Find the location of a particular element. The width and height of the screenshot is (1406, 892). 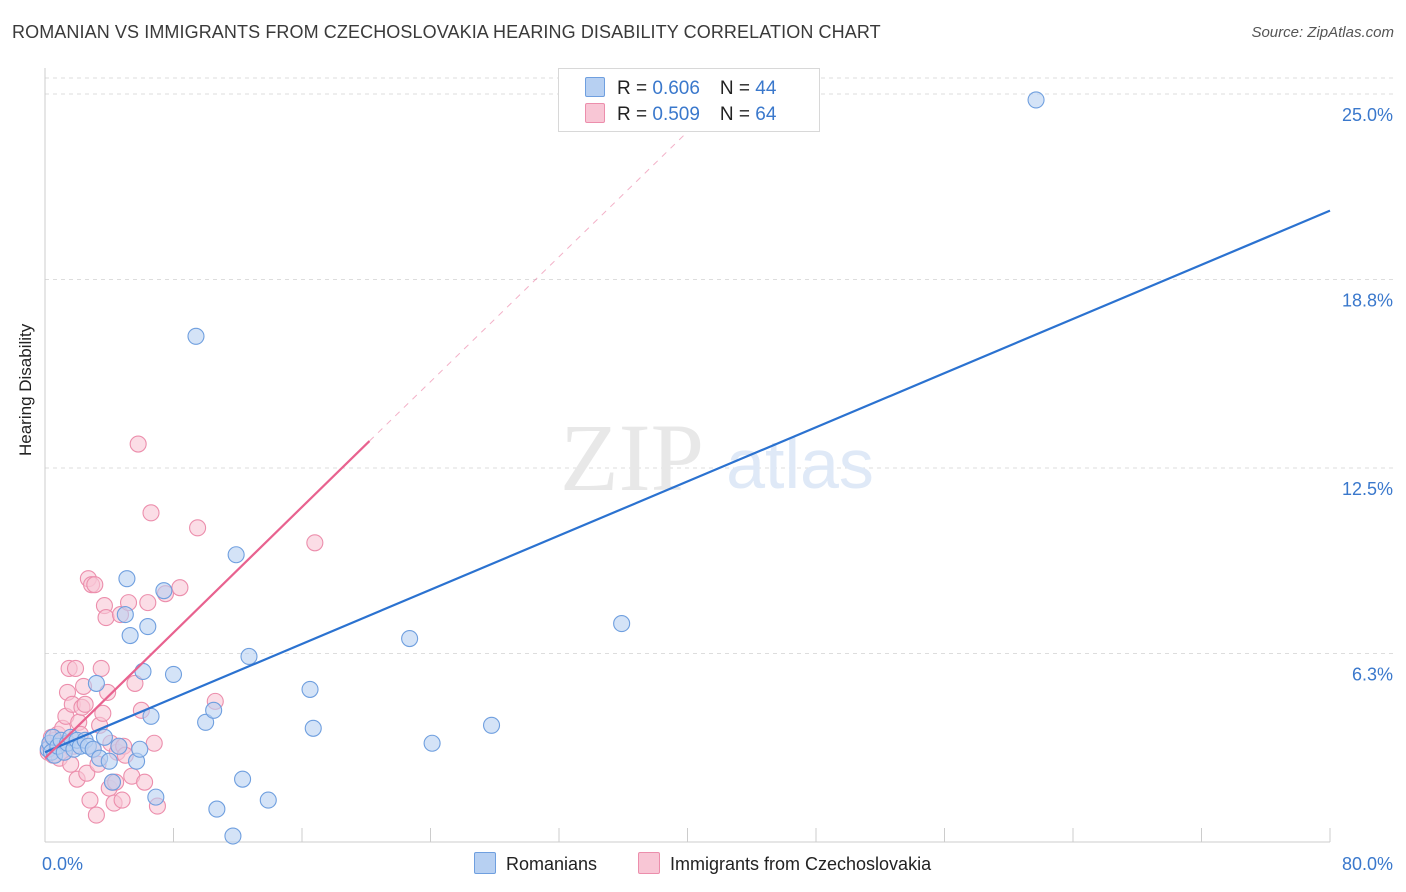

y-tick-label: 6.3% is located at coordinates (1372, 674).